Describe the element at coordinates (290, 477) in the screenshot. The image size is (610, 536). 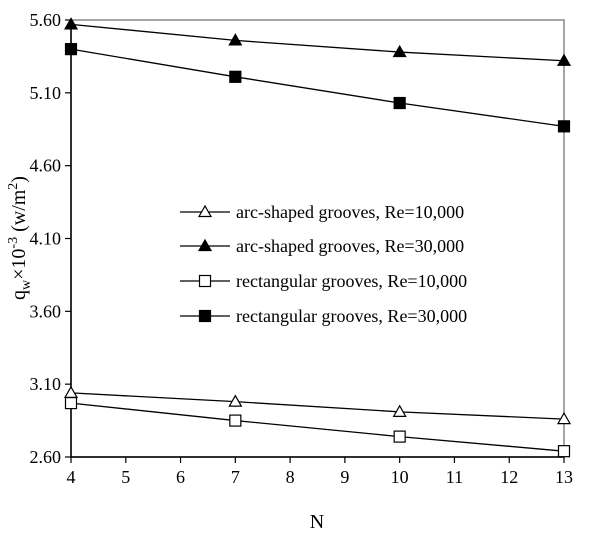
I see `x-tick-label: 8` at that location.